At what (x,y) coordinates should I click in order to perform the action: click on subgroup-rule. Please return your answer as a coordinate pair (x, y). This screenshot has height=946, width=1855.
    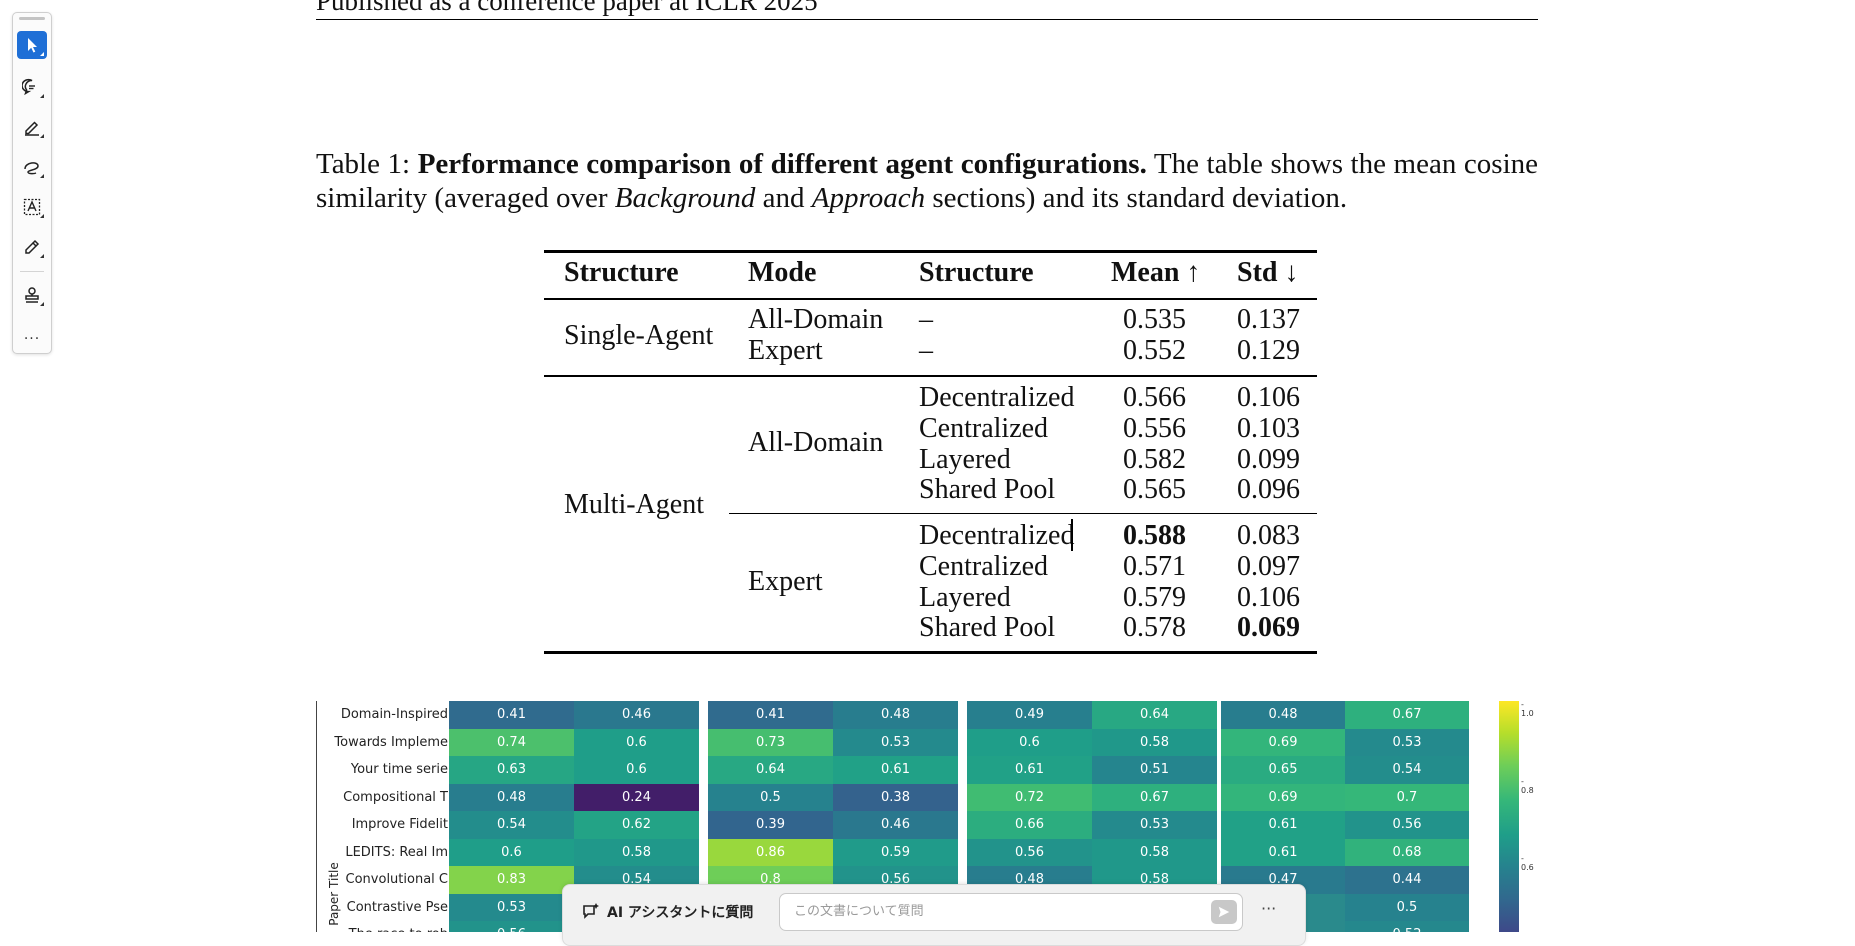
    Looking at the image, I should click on (1023, 514).